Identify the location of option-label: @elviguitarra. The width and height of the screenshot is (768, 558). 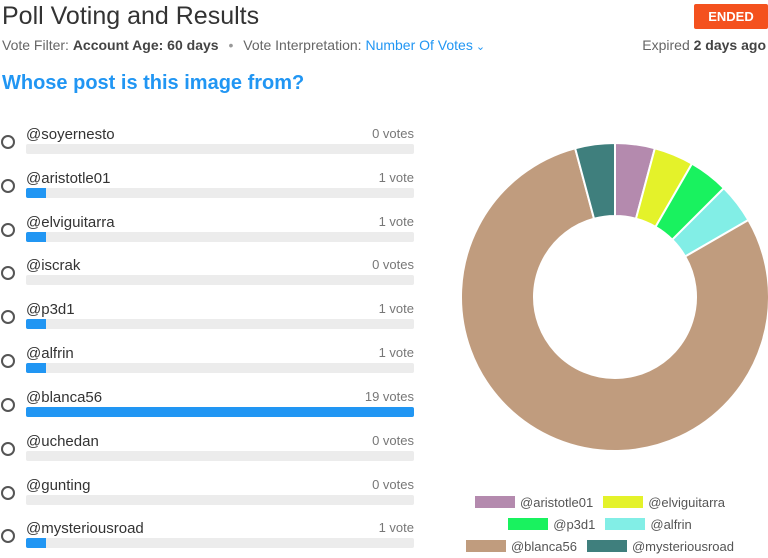
(70, 222).